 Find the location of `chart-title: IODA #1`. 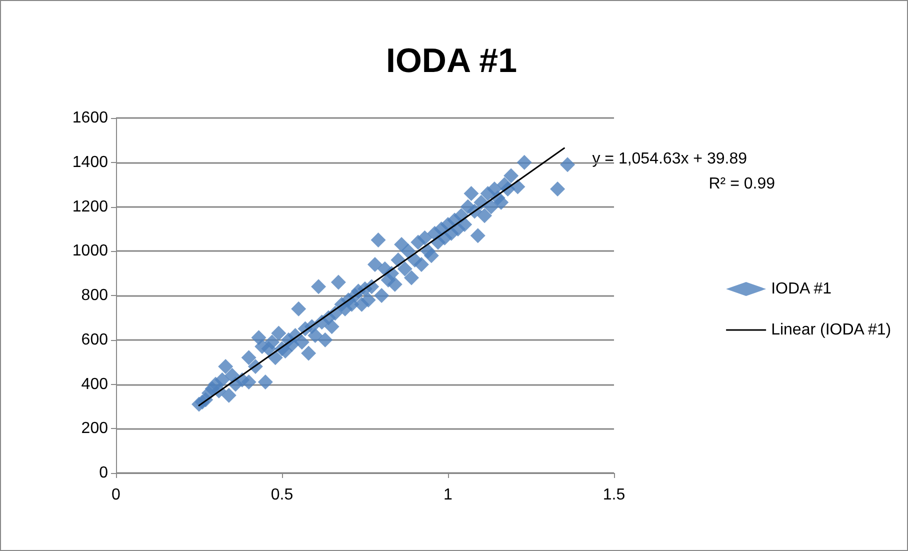

chart-title: IODA #1 is located at coordinates (452, 61).